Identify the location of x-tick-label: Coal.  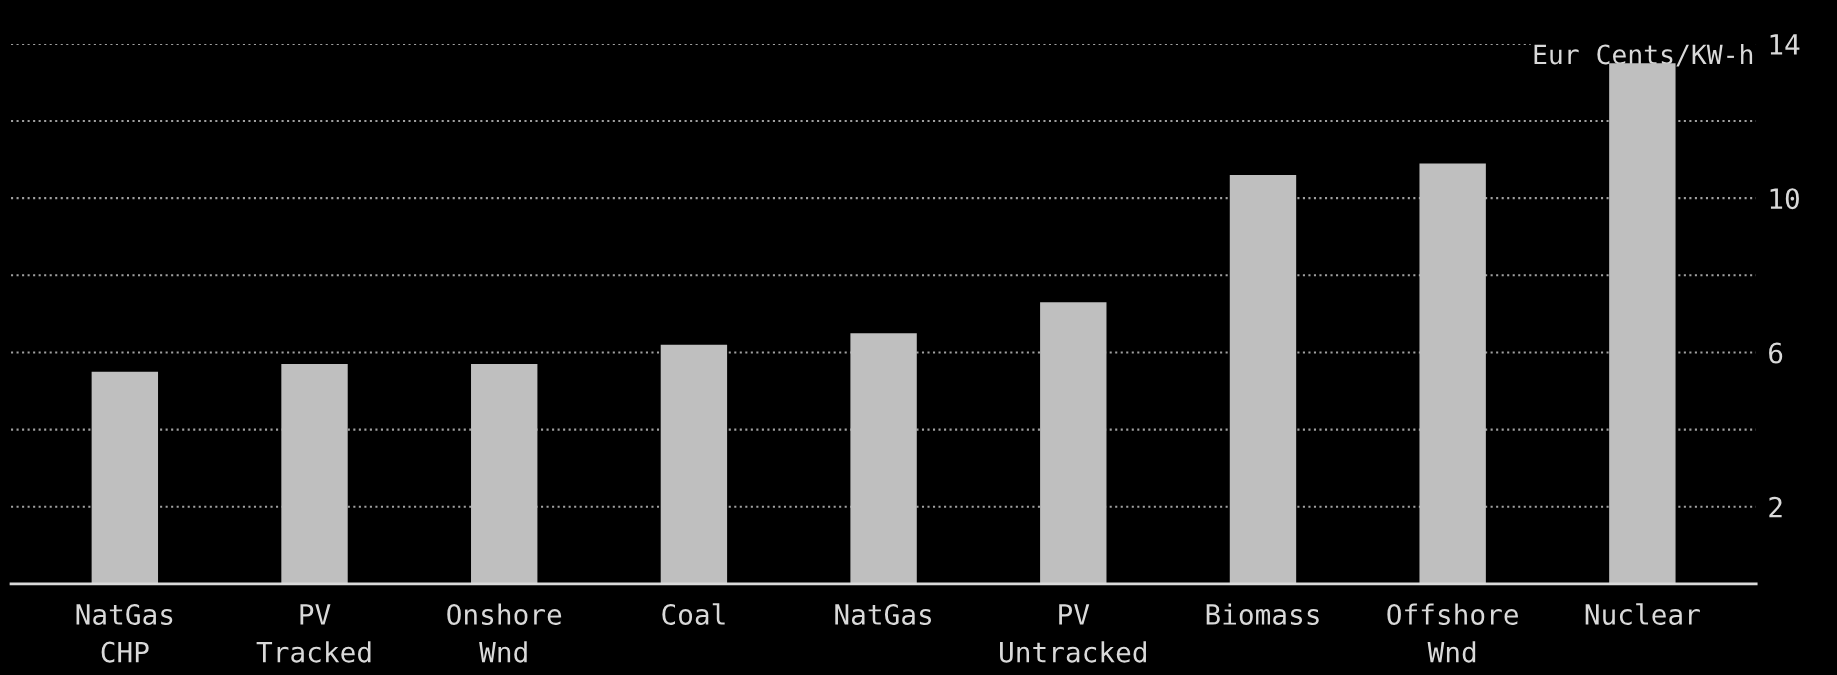
(693, 614).